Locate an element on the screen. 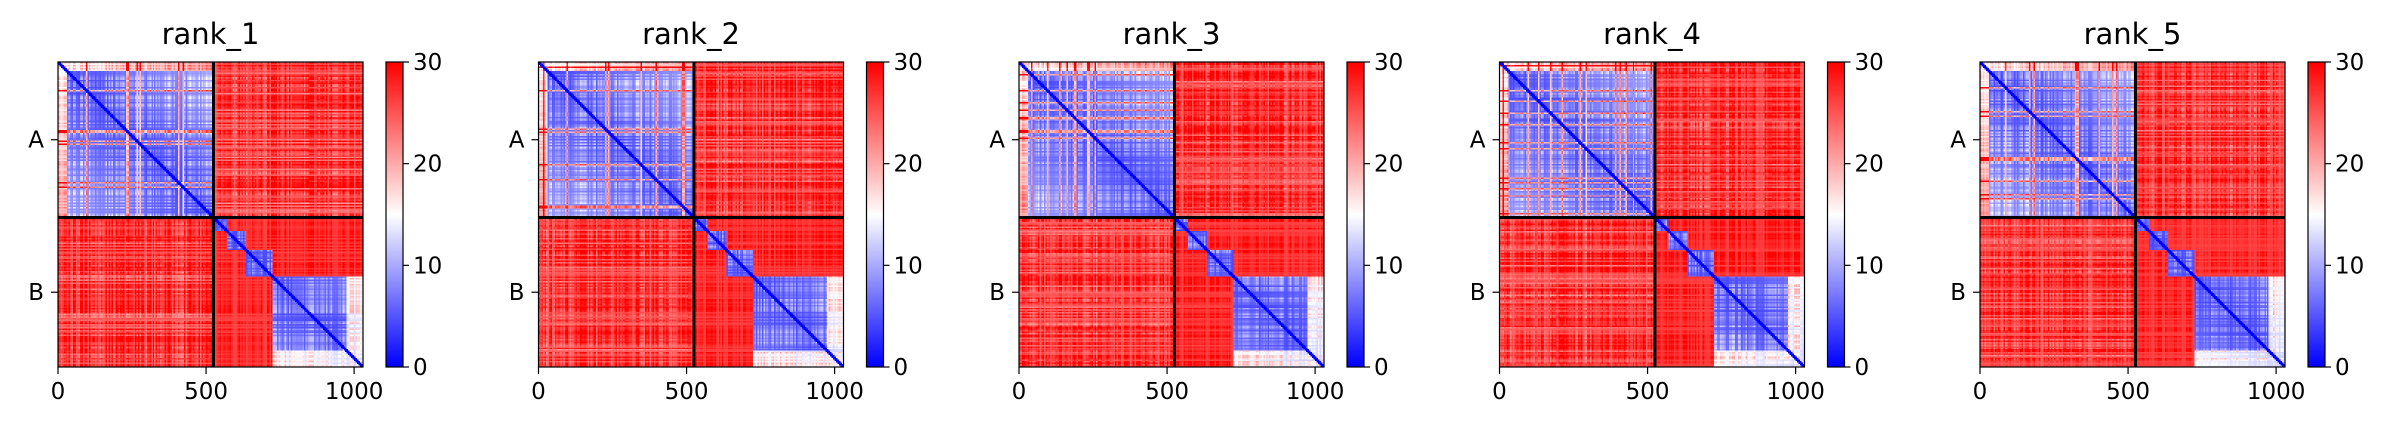 The image size is (2400, 438). panel-title: rank_5 is located at coordinates (2133, 34).